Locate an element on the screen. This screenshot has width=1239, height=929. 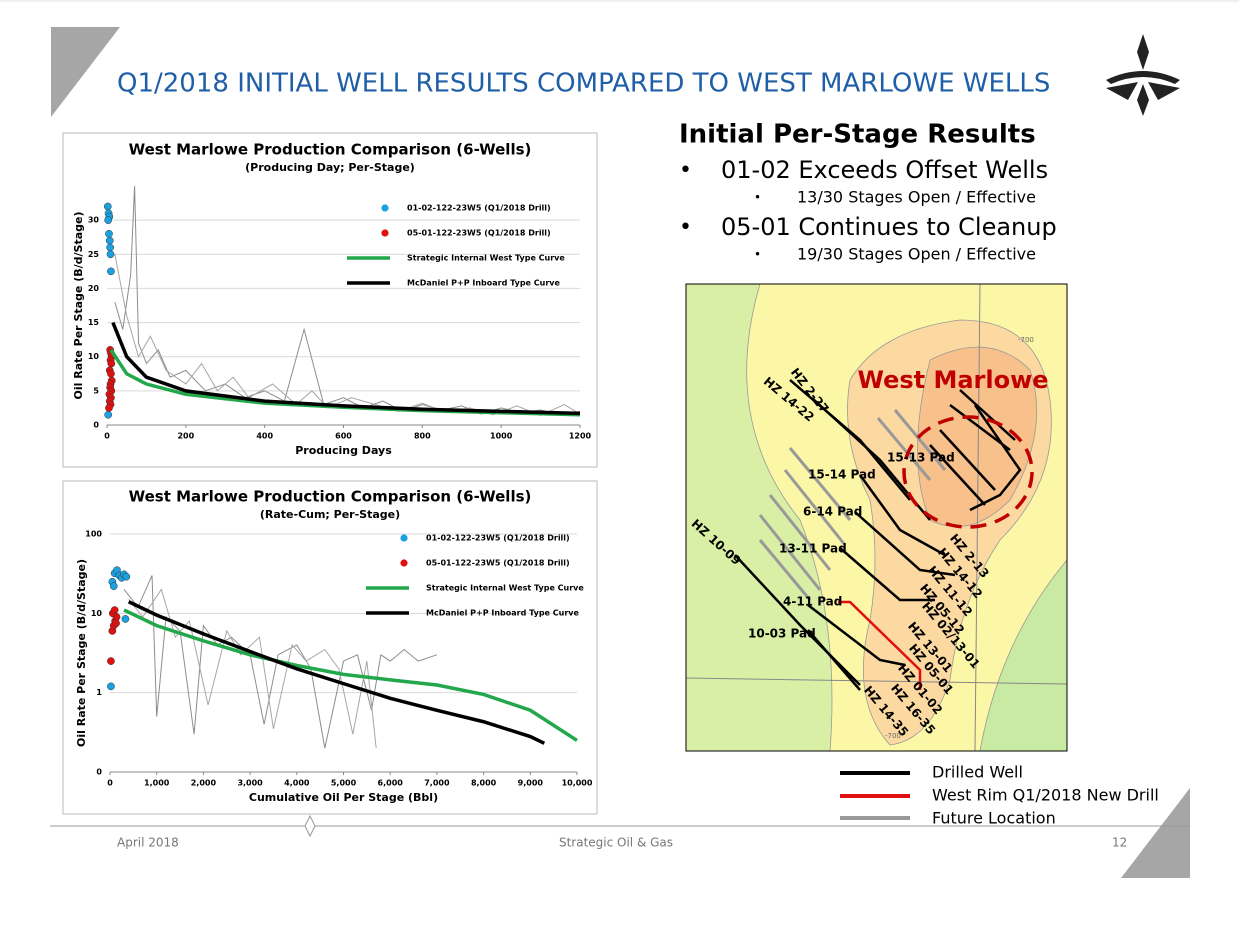
x-tick-label: 200 is located at coordinates (185, 436).